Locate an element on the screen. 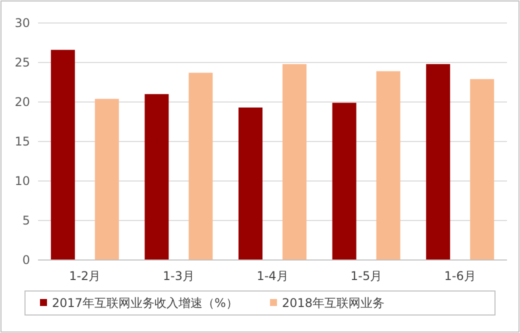 The width and height of the screenshot is (520, 333). y-tick-label: 5 is located at coordinates (26, 221).